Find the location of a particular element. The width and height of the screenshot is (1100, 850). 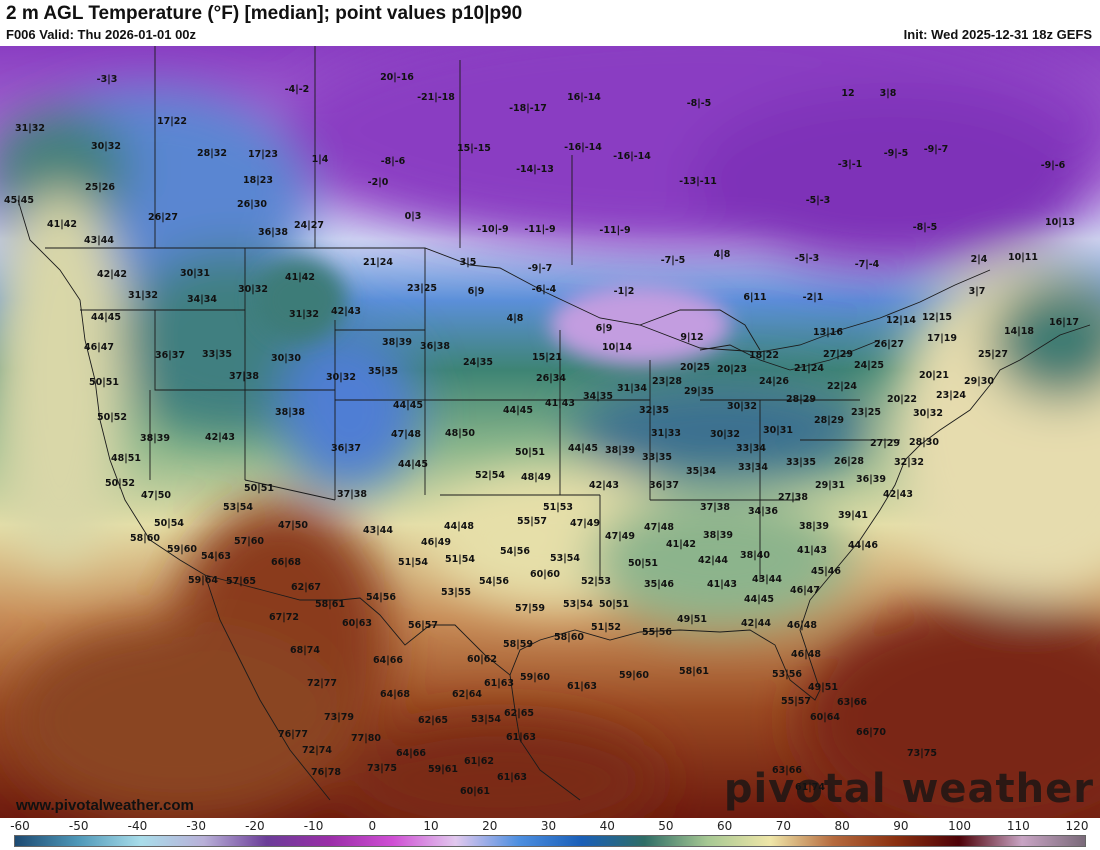

point-value: 26|27 is located at coordinates (163, 217).